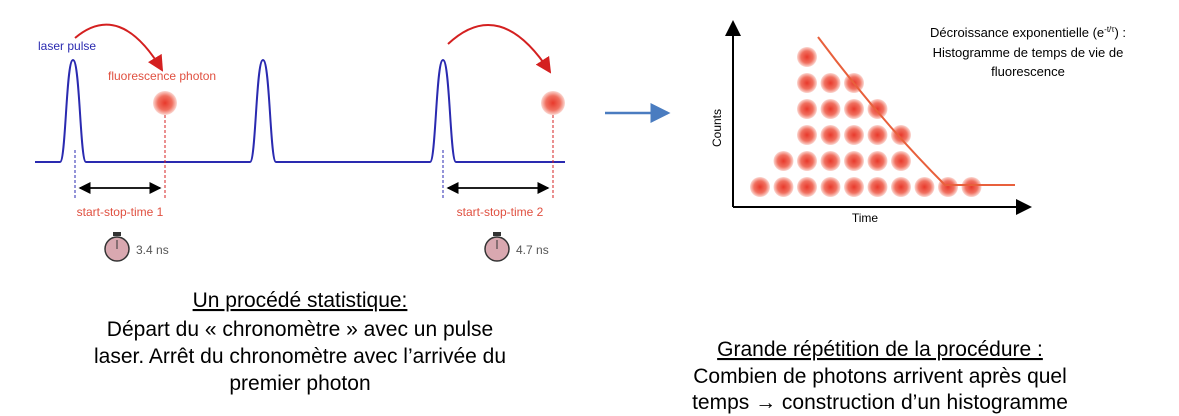 Image resolution: width=1179 pixels, height=416 pixels. What do you see at coordinates (152, 250) in the screenshot?
I see `duration: 3.4 ns` at bounding box center [152, 250].